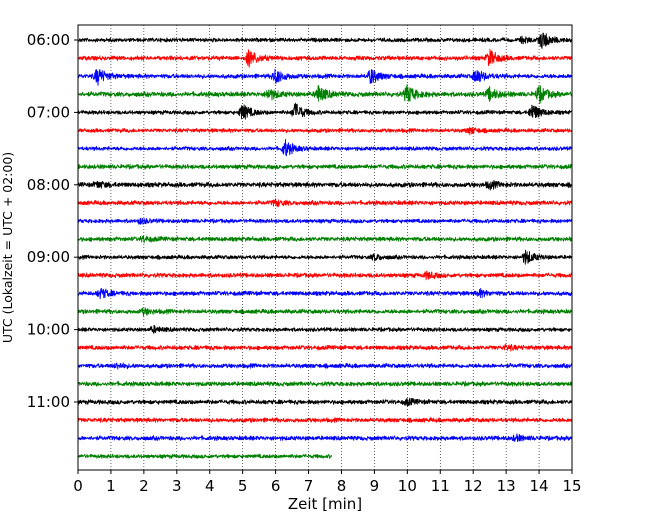  Describe the element at coordinates (7, 247) in the screenshot. I see `y-axis-label: UTC (Lokalzeit = UTC + 02:00)` at that location.